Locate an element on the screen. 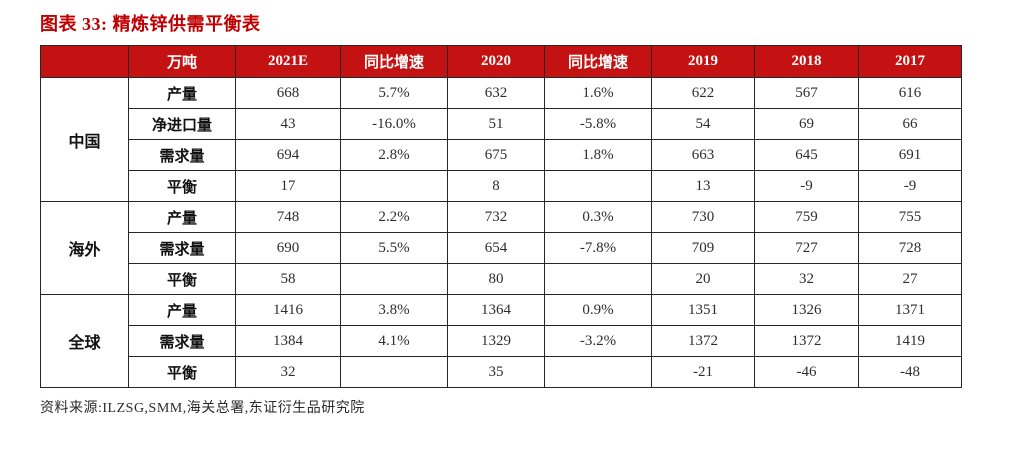 This screenshot has height=456, width=1012. group-cell: 全球 is located at coordinates (84, 341).